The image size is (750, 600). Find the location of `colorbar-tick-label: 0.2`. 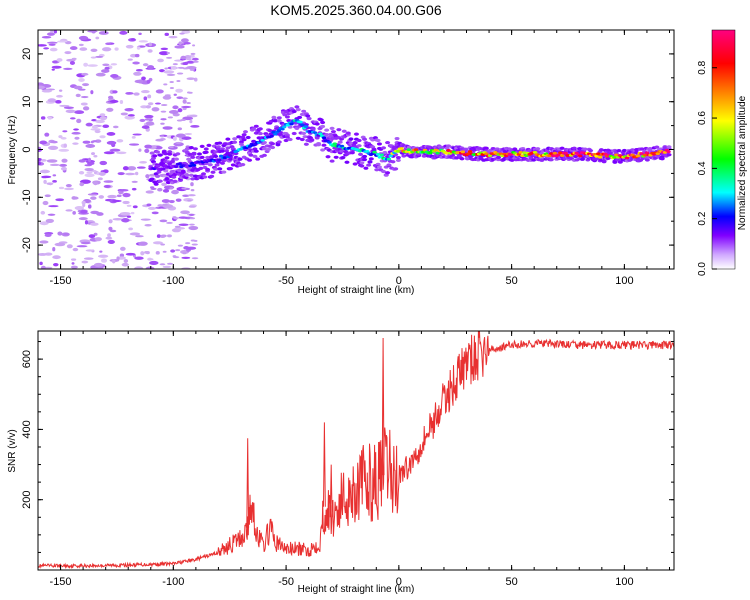

colorbar-tick-label: 0.2 is located at coordinates (702, 218).